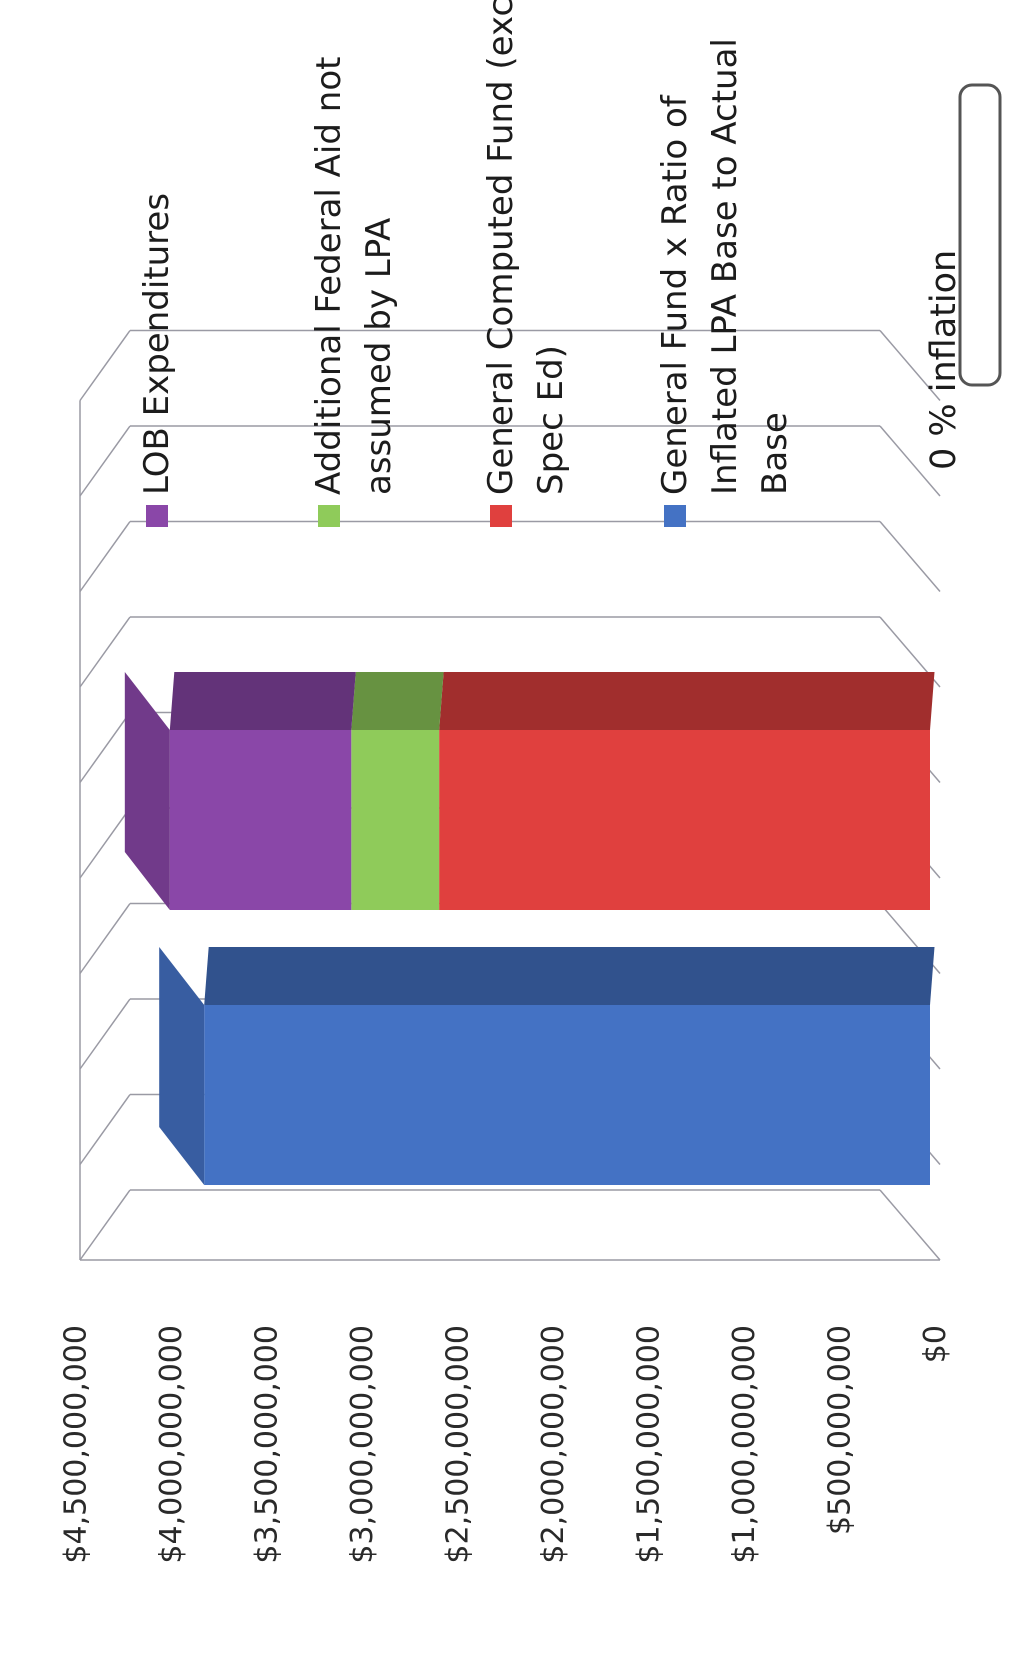  Describe the element at coordinates (551, 420) in the screenshot. I see `legend-label: Spec Ed)` at that location.